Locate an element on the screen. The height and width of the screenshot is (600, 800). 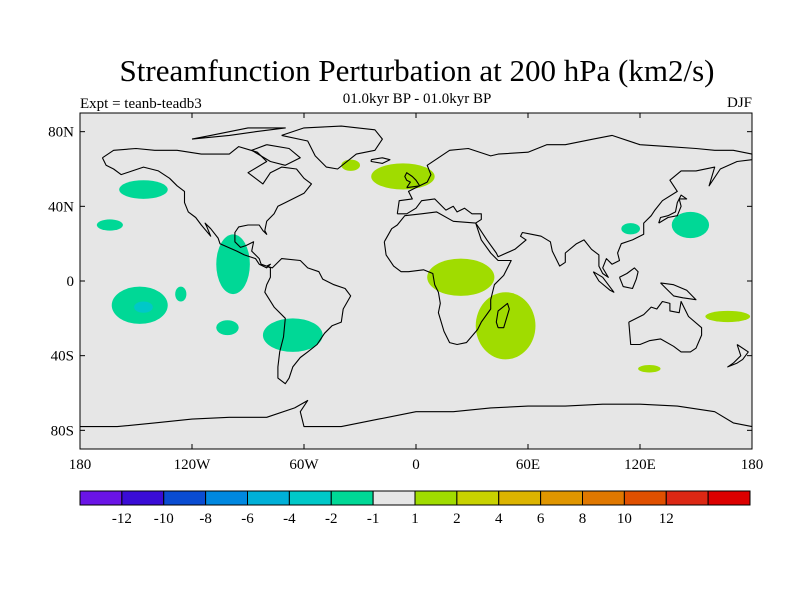
coastline-new-guinea is located at coordinates (678, 291).